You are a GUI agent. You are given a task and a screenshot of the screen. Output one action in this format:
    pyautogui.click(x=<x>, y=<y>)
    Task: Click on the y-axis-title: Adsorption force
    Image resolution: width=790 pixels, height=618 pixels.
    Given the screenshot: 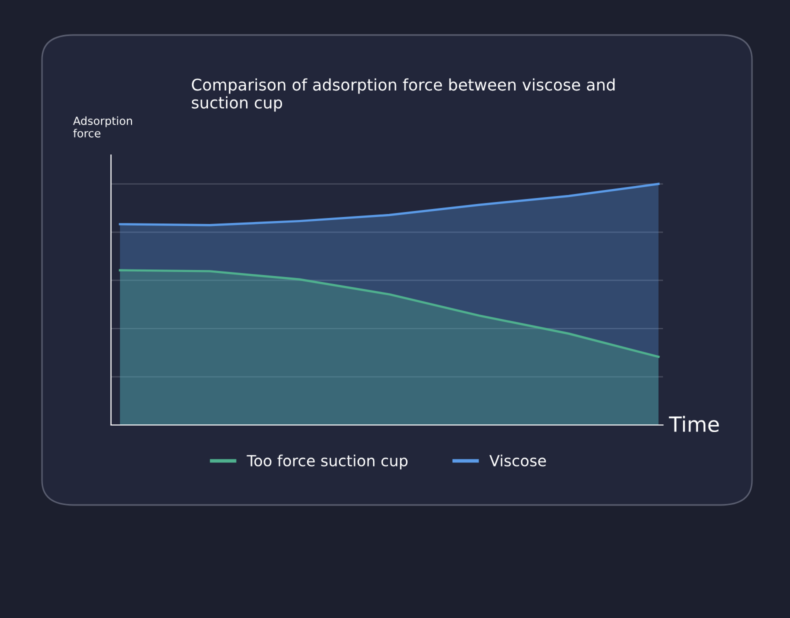 What is the action you would take?
    pyautogui.click(x=102, y=127)
    